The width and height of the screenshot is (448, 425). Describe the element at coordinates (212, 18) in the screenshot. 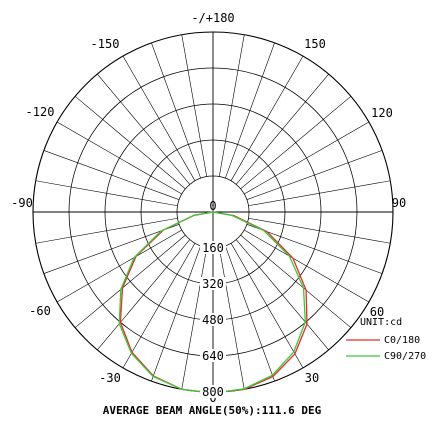

I see `angle-label-180: -/+180` at that location.